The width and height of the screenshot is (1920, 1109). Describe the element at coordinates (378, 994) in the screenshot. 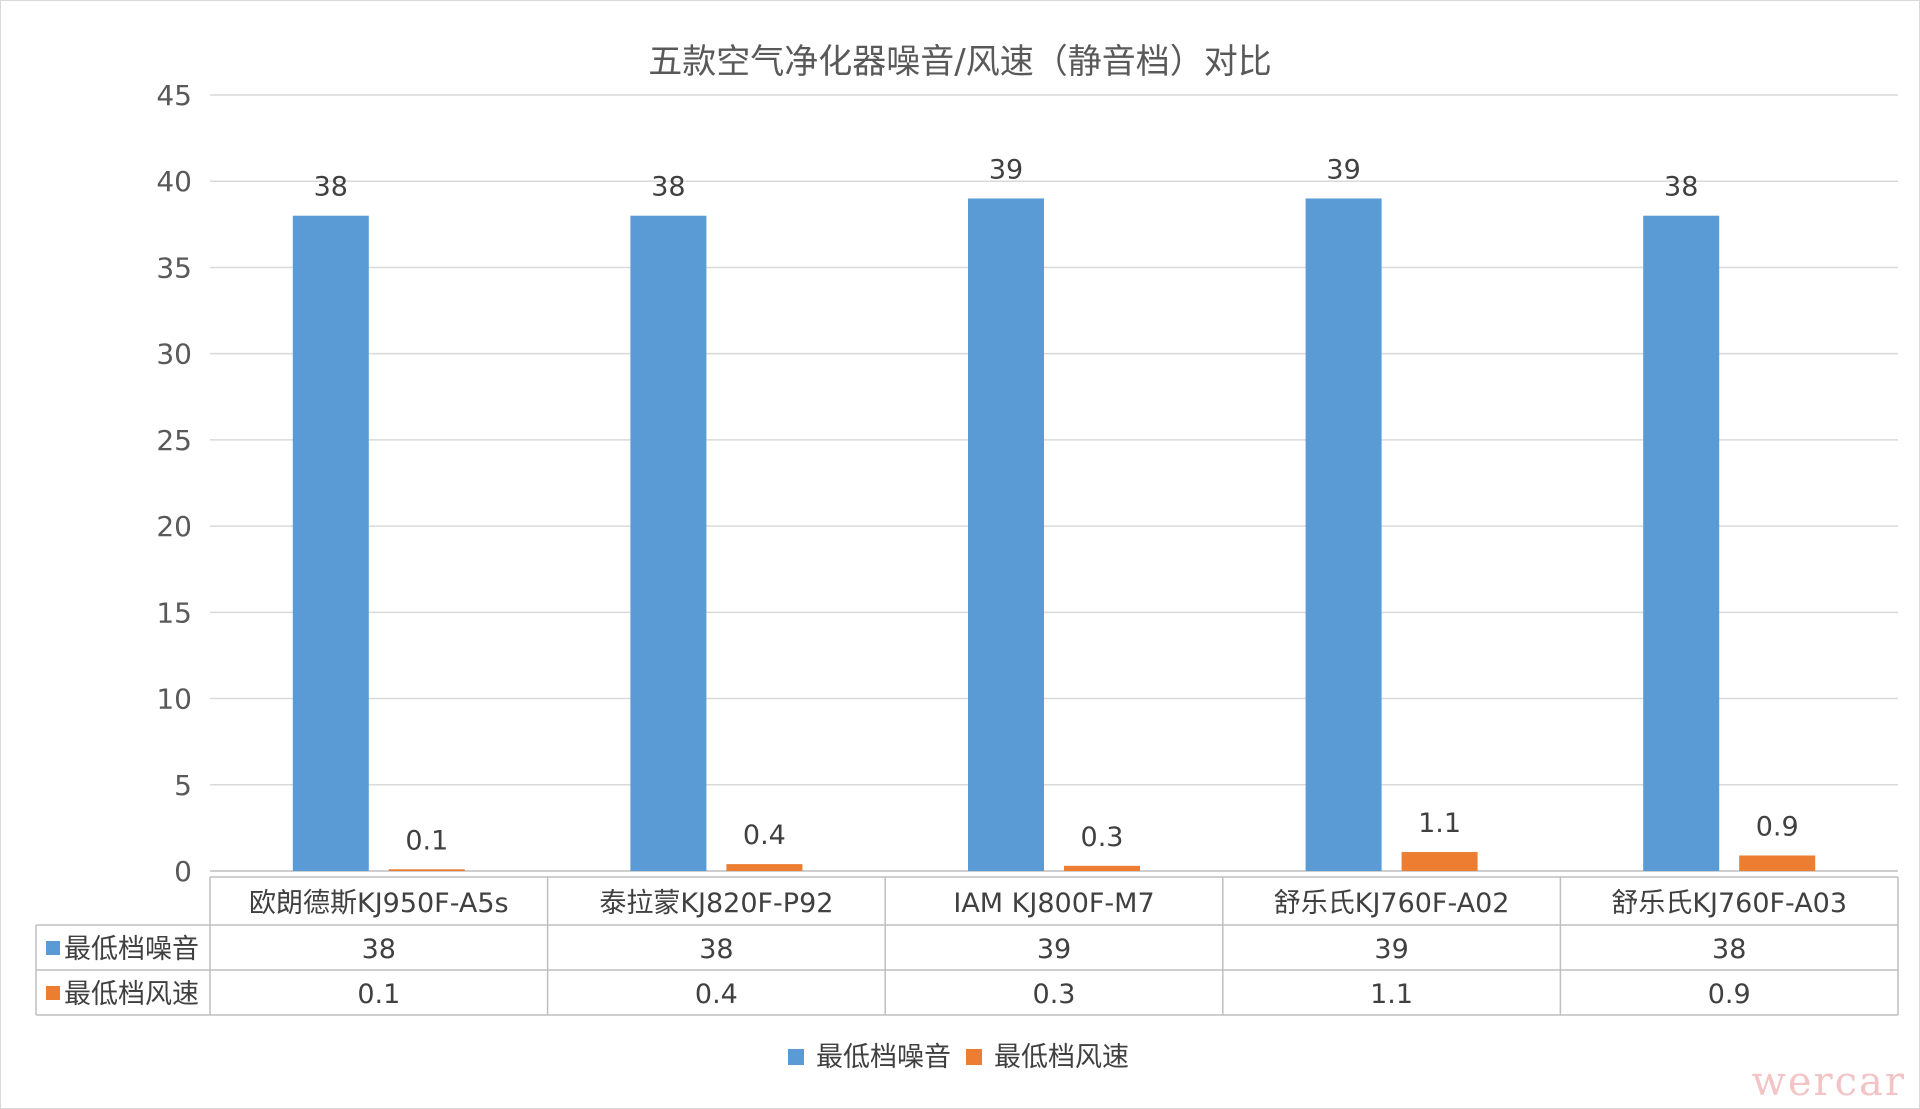

I see `table-cell: 0.1` at that location.